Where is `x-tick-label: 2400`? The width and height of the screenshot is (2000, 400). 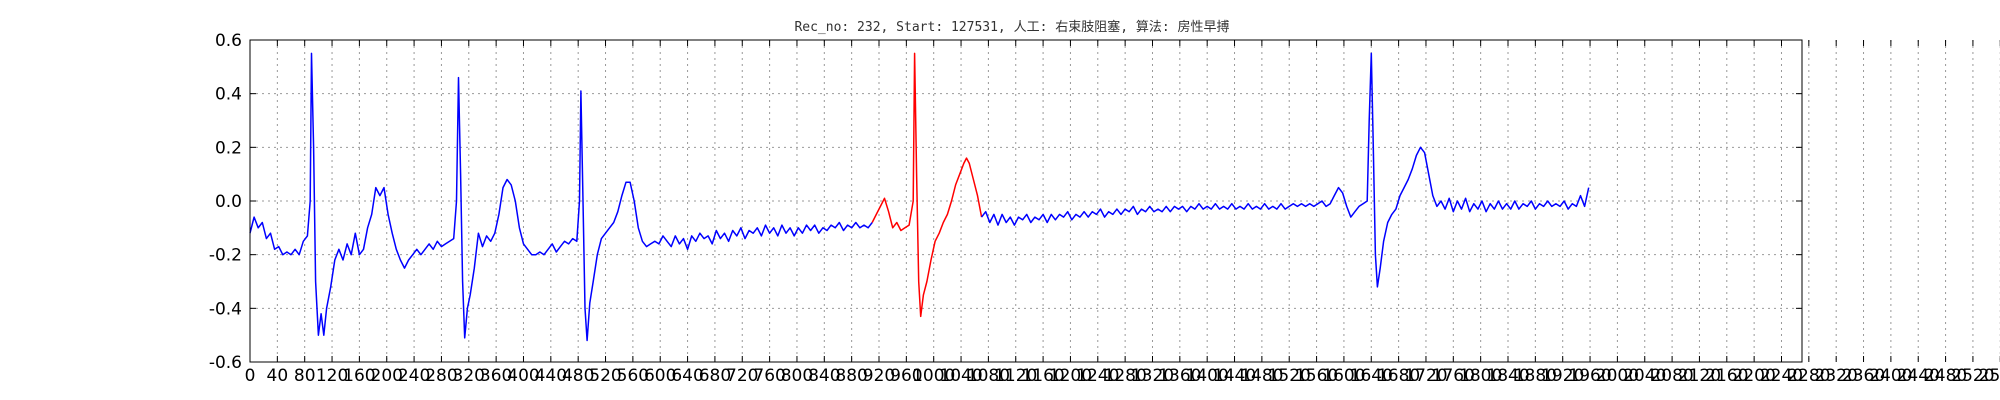 x-tick-label: 2400 is located at coordinates (1890, 376).